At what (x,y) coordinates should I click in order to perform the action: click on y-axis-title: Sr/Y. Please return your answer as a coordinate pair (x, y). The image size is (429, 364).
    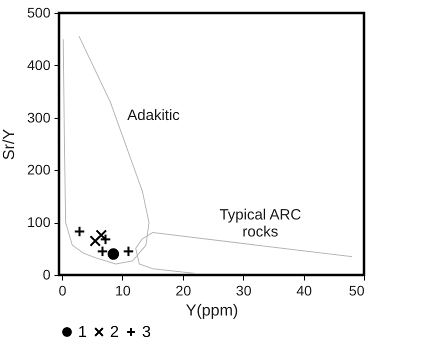
    Looking at the image, I should click on (9, 144).